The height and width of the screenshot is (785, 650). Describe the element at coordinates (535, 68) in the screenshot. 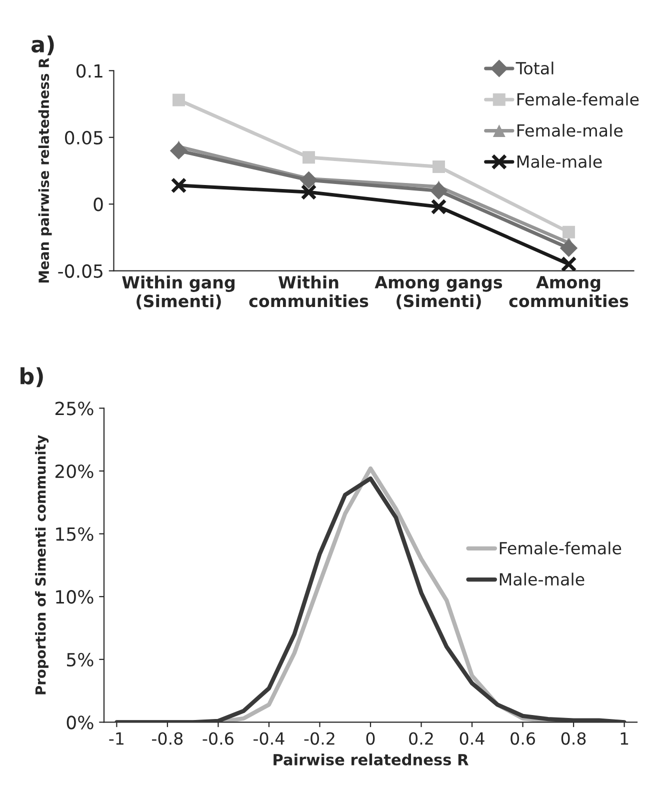

I see `legend-label: Total` at that location.